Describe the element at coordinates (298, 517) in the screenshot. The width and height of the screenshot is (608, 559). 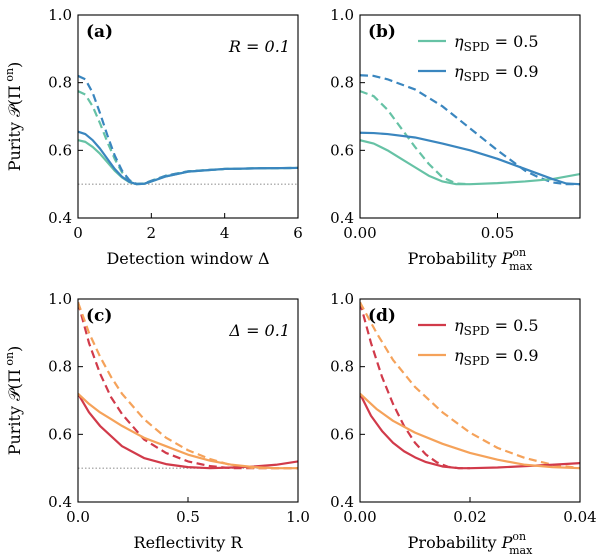
I see `x-tick-label: 1.0` at that location.